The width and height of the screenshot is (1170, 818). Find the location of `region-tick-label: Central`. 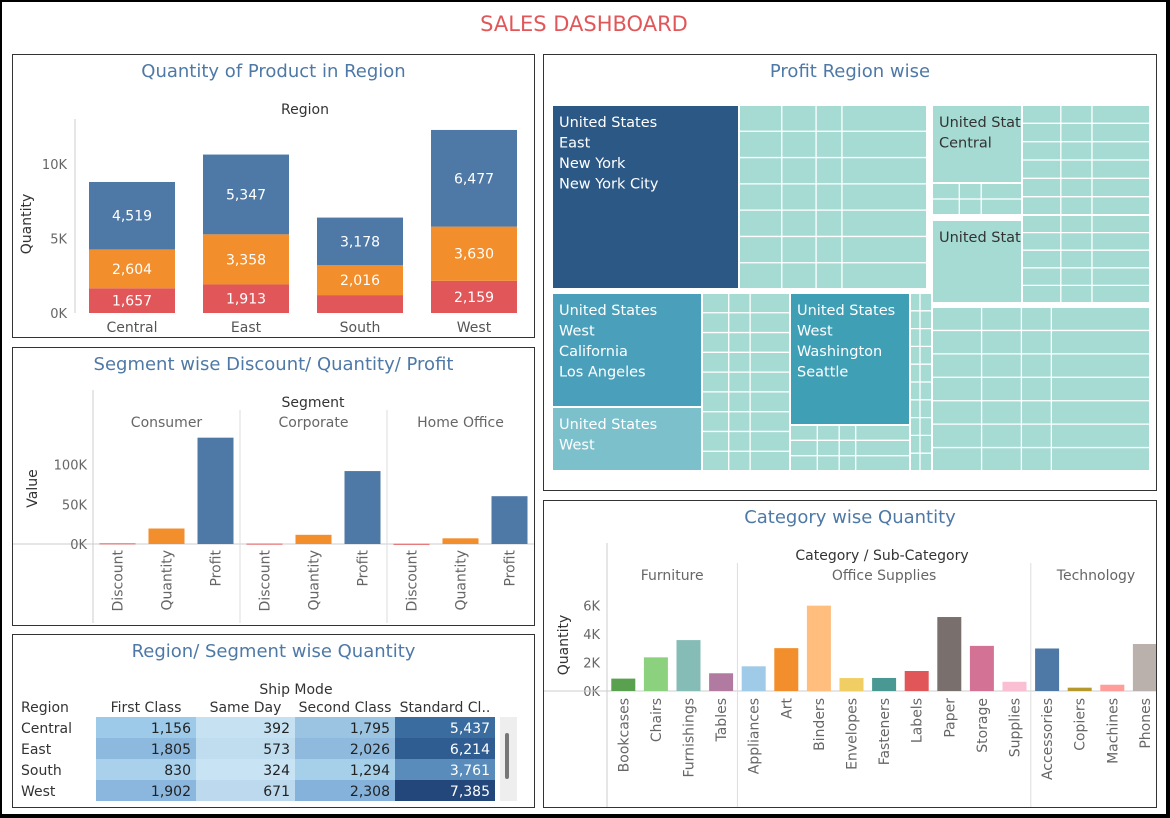

region-tick-label: Central is located at coordinates (132, 328).